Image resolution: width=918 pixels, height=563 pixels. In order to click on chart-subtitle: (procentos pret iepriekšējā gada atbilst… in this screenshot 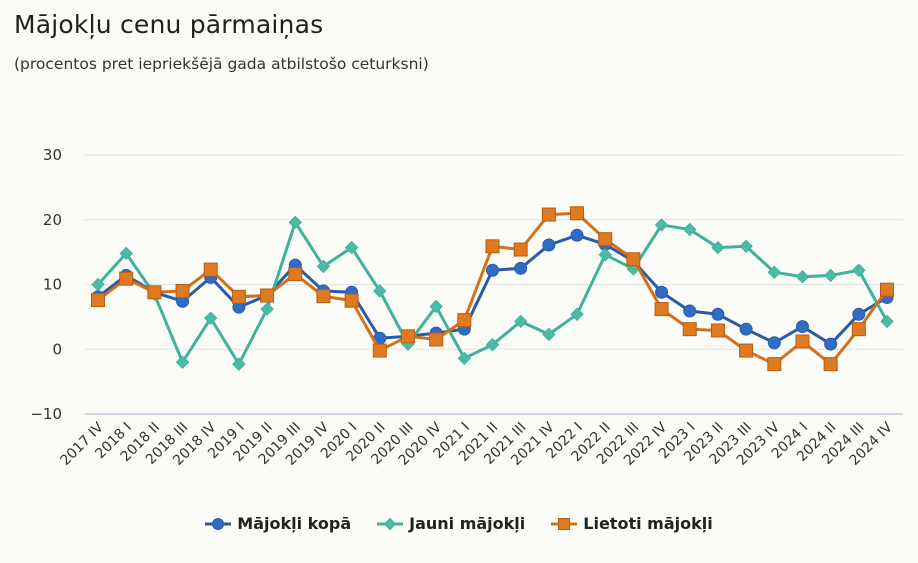, I will do `click(221, 64)`.